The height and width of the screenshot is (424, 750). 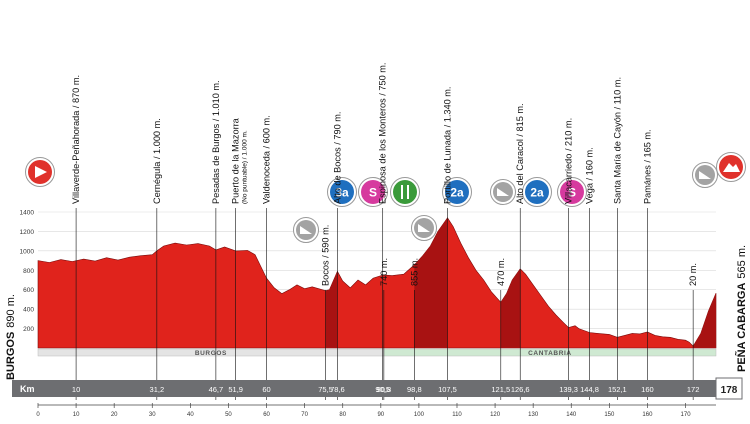 What do you see at coordinates (693, 274) in the screenshot?
I see `location-label: 20 m.` at bounding box center [693, 274].